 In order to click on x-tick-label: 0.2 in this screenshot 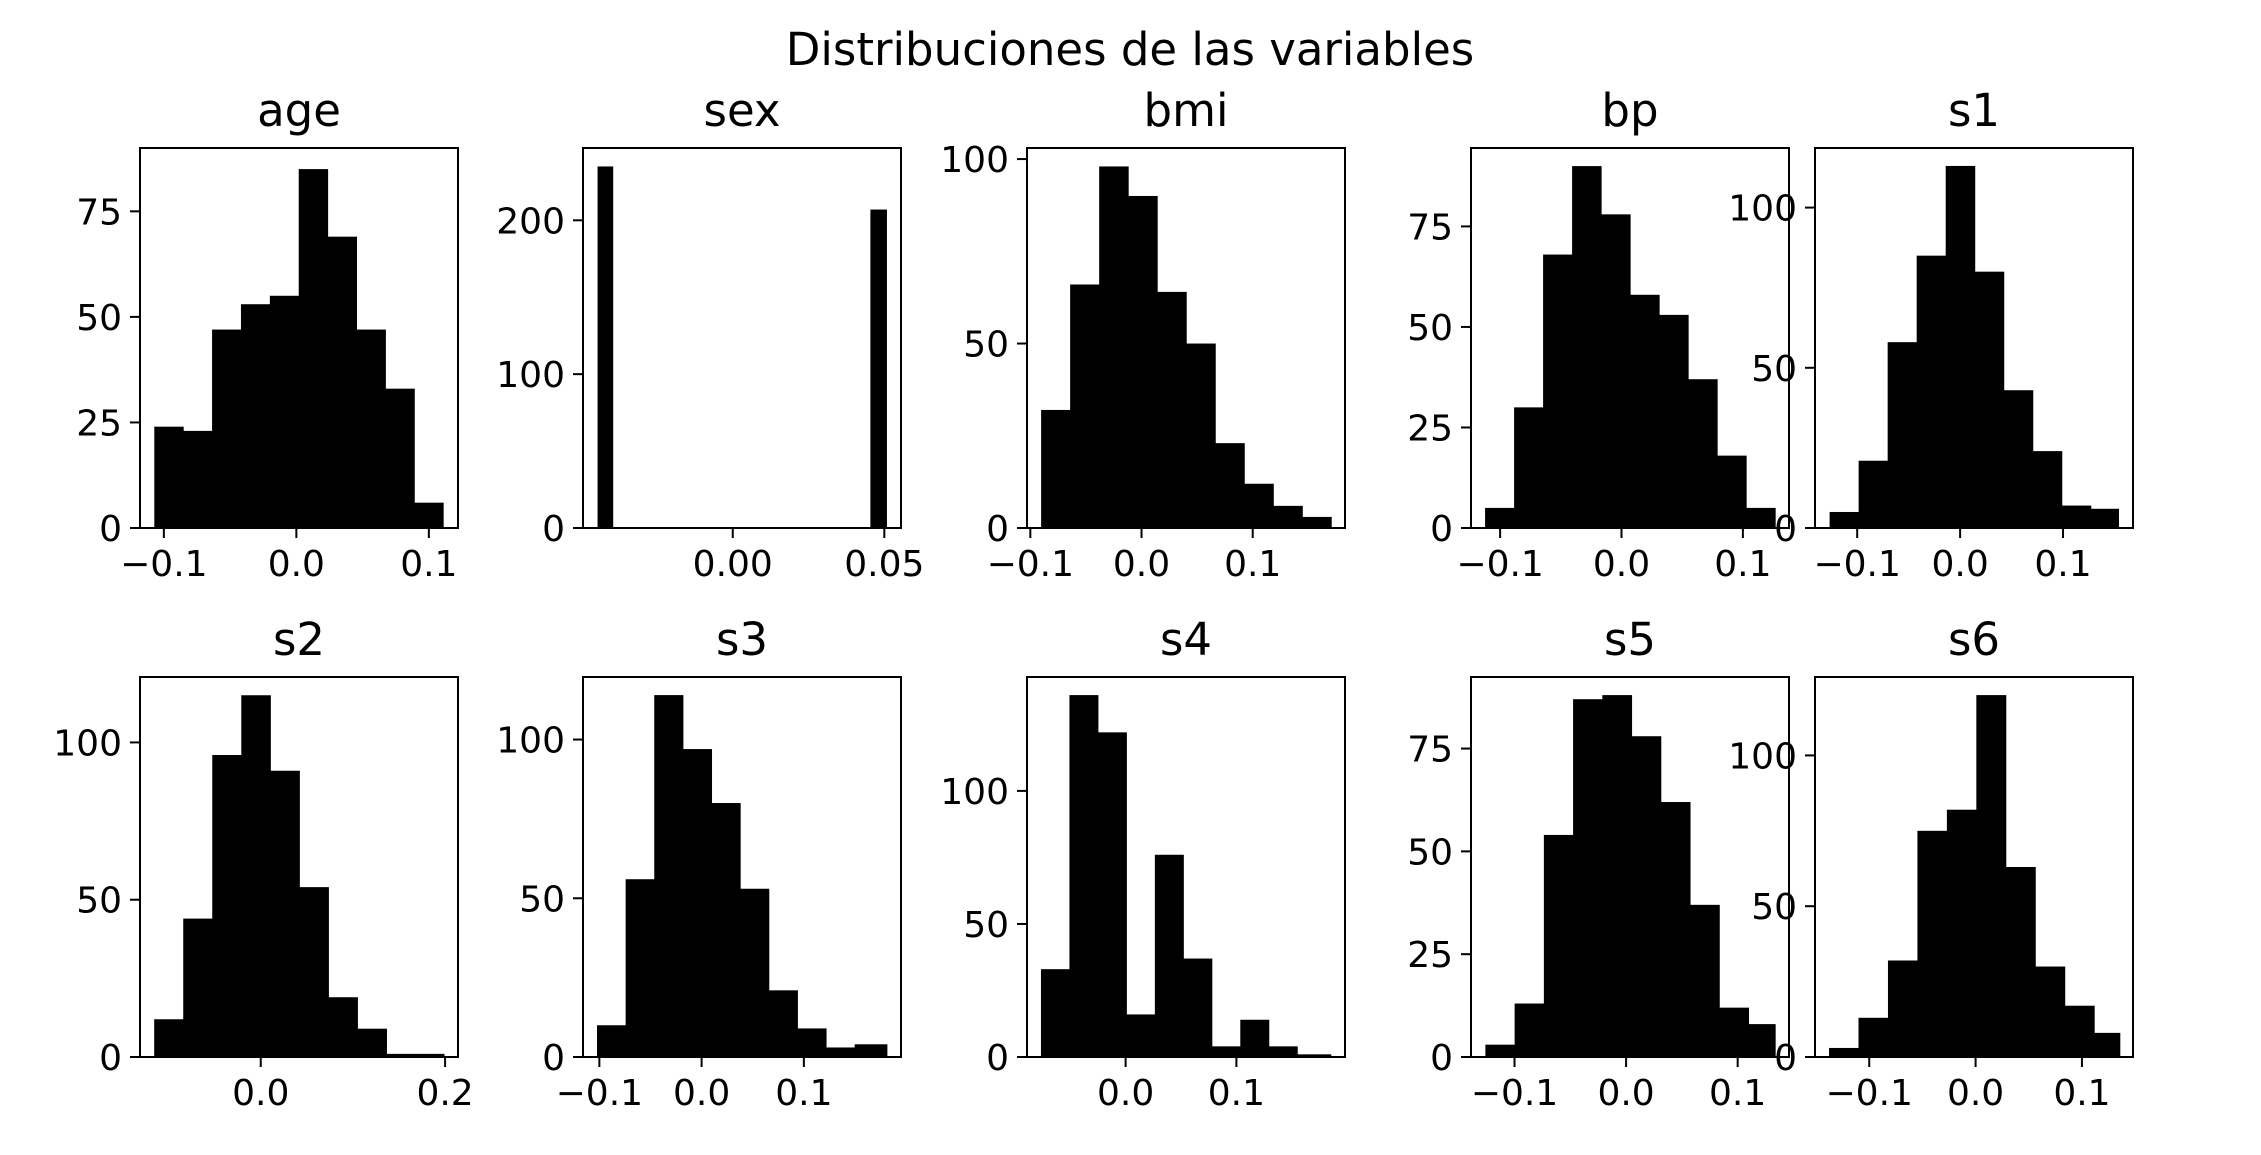, I will do `click(444, 1093)`.